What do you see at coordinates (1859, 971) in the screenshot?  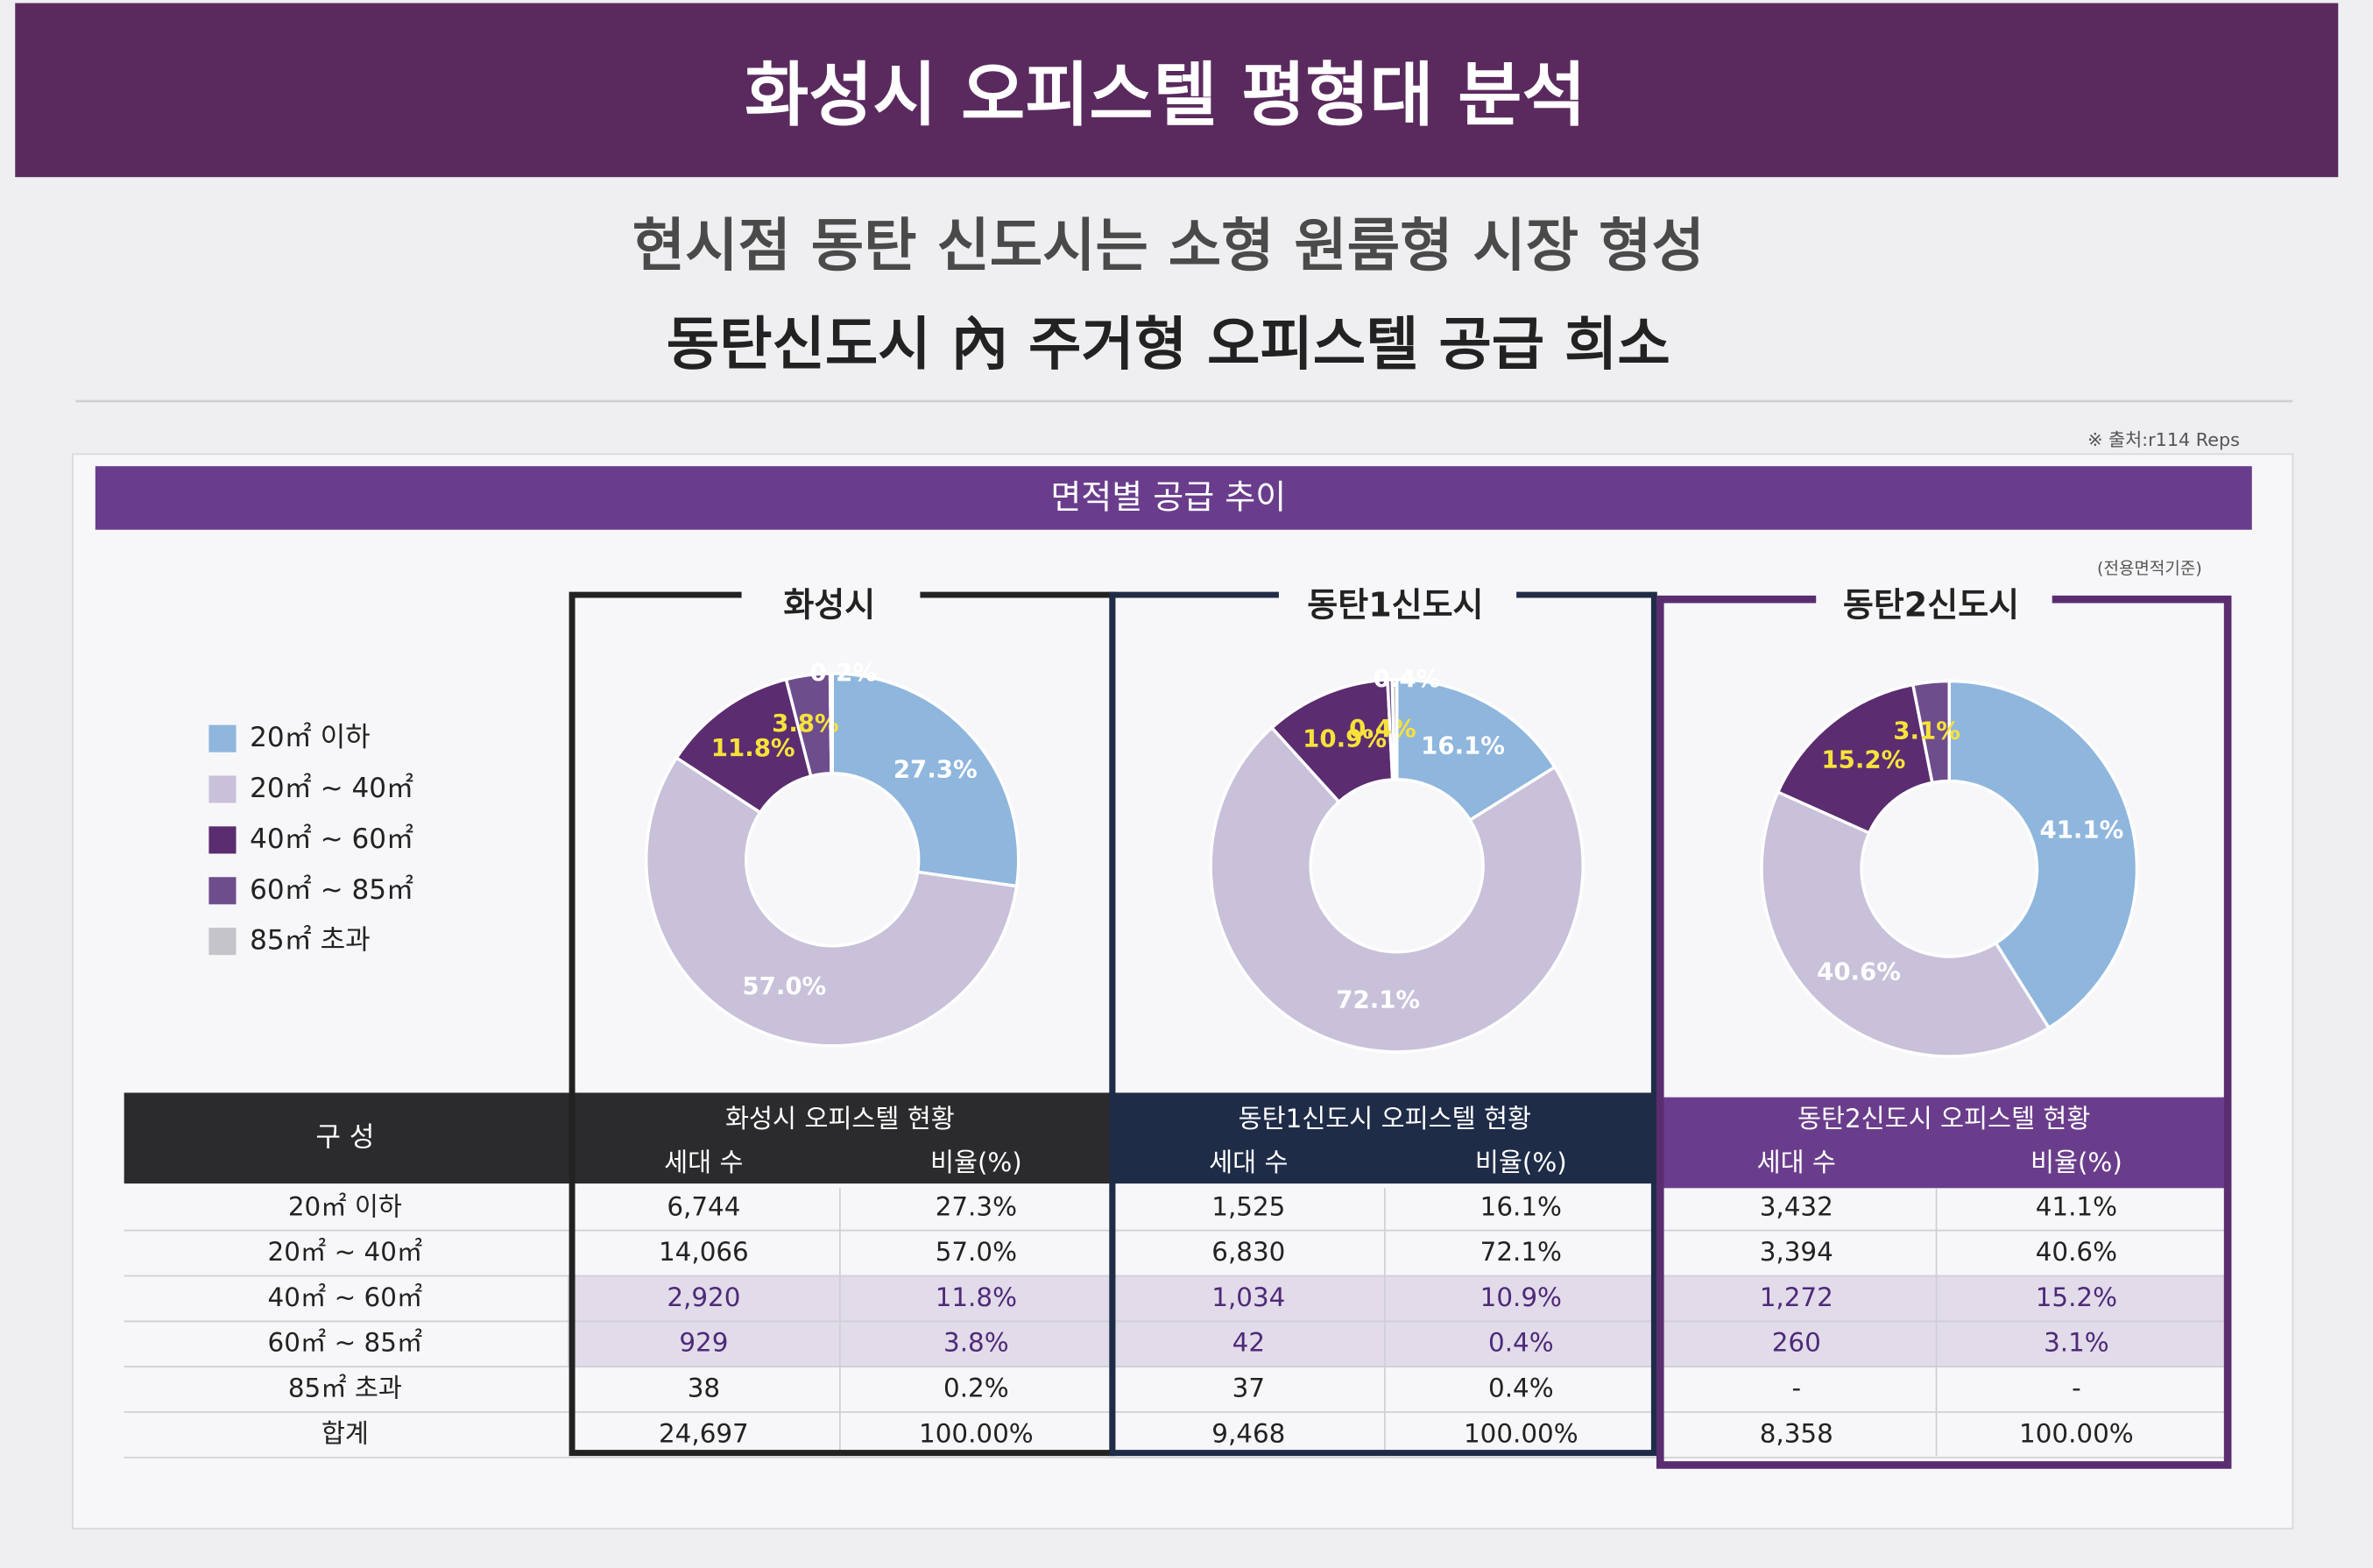 I see `value-label: 40.6%` at bounding box center [1859, 971].